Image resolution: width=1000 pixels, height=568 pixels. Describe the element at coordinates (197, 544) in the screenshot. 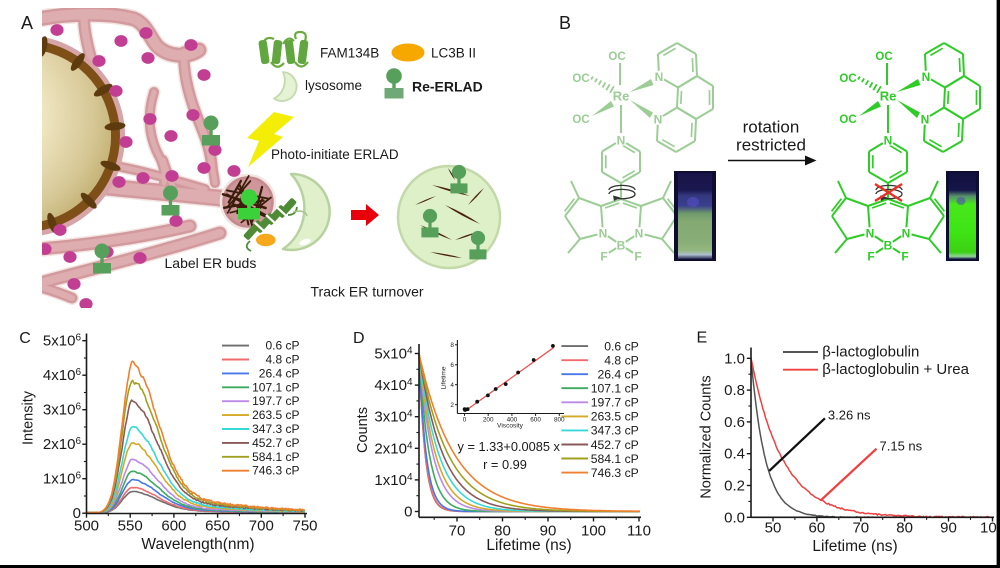

I see `svg-text: Wavelength(nm)` at that location.